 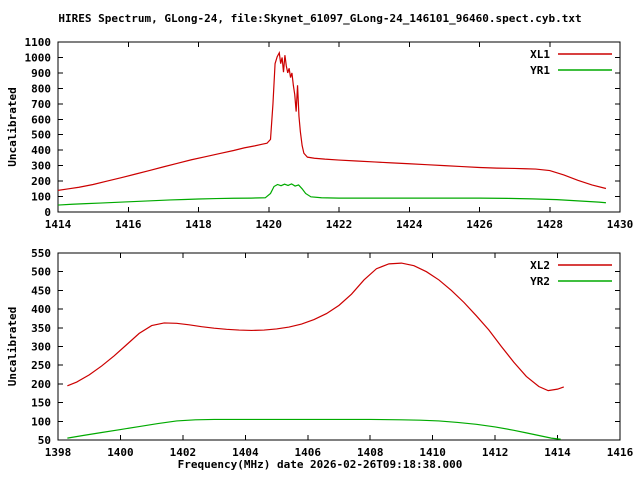 What do you see at coordinates (41, 365) in the screenshot?
I see `y-tick-label: 250` at bounding box center [41, 365].